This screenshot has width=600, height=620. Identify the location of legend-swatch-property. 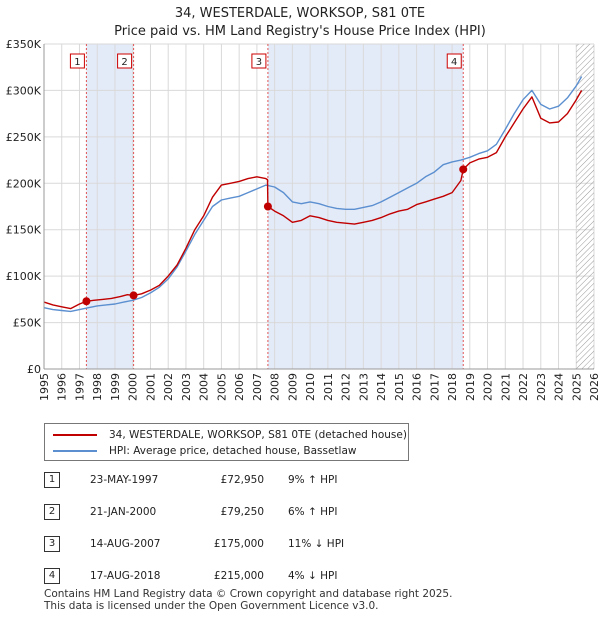
(75, 435).